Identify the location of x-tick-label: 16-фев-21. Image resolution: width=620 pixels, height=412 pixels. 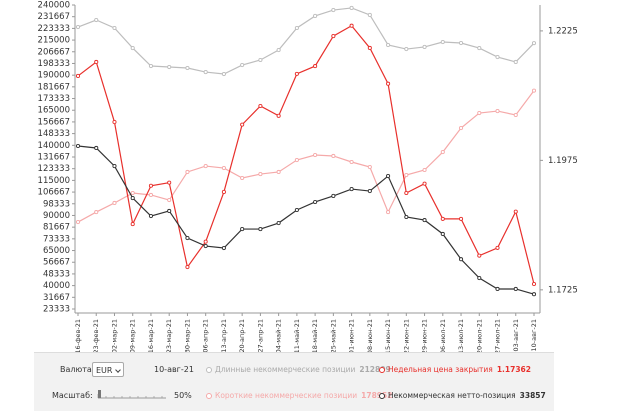
(78, 335).